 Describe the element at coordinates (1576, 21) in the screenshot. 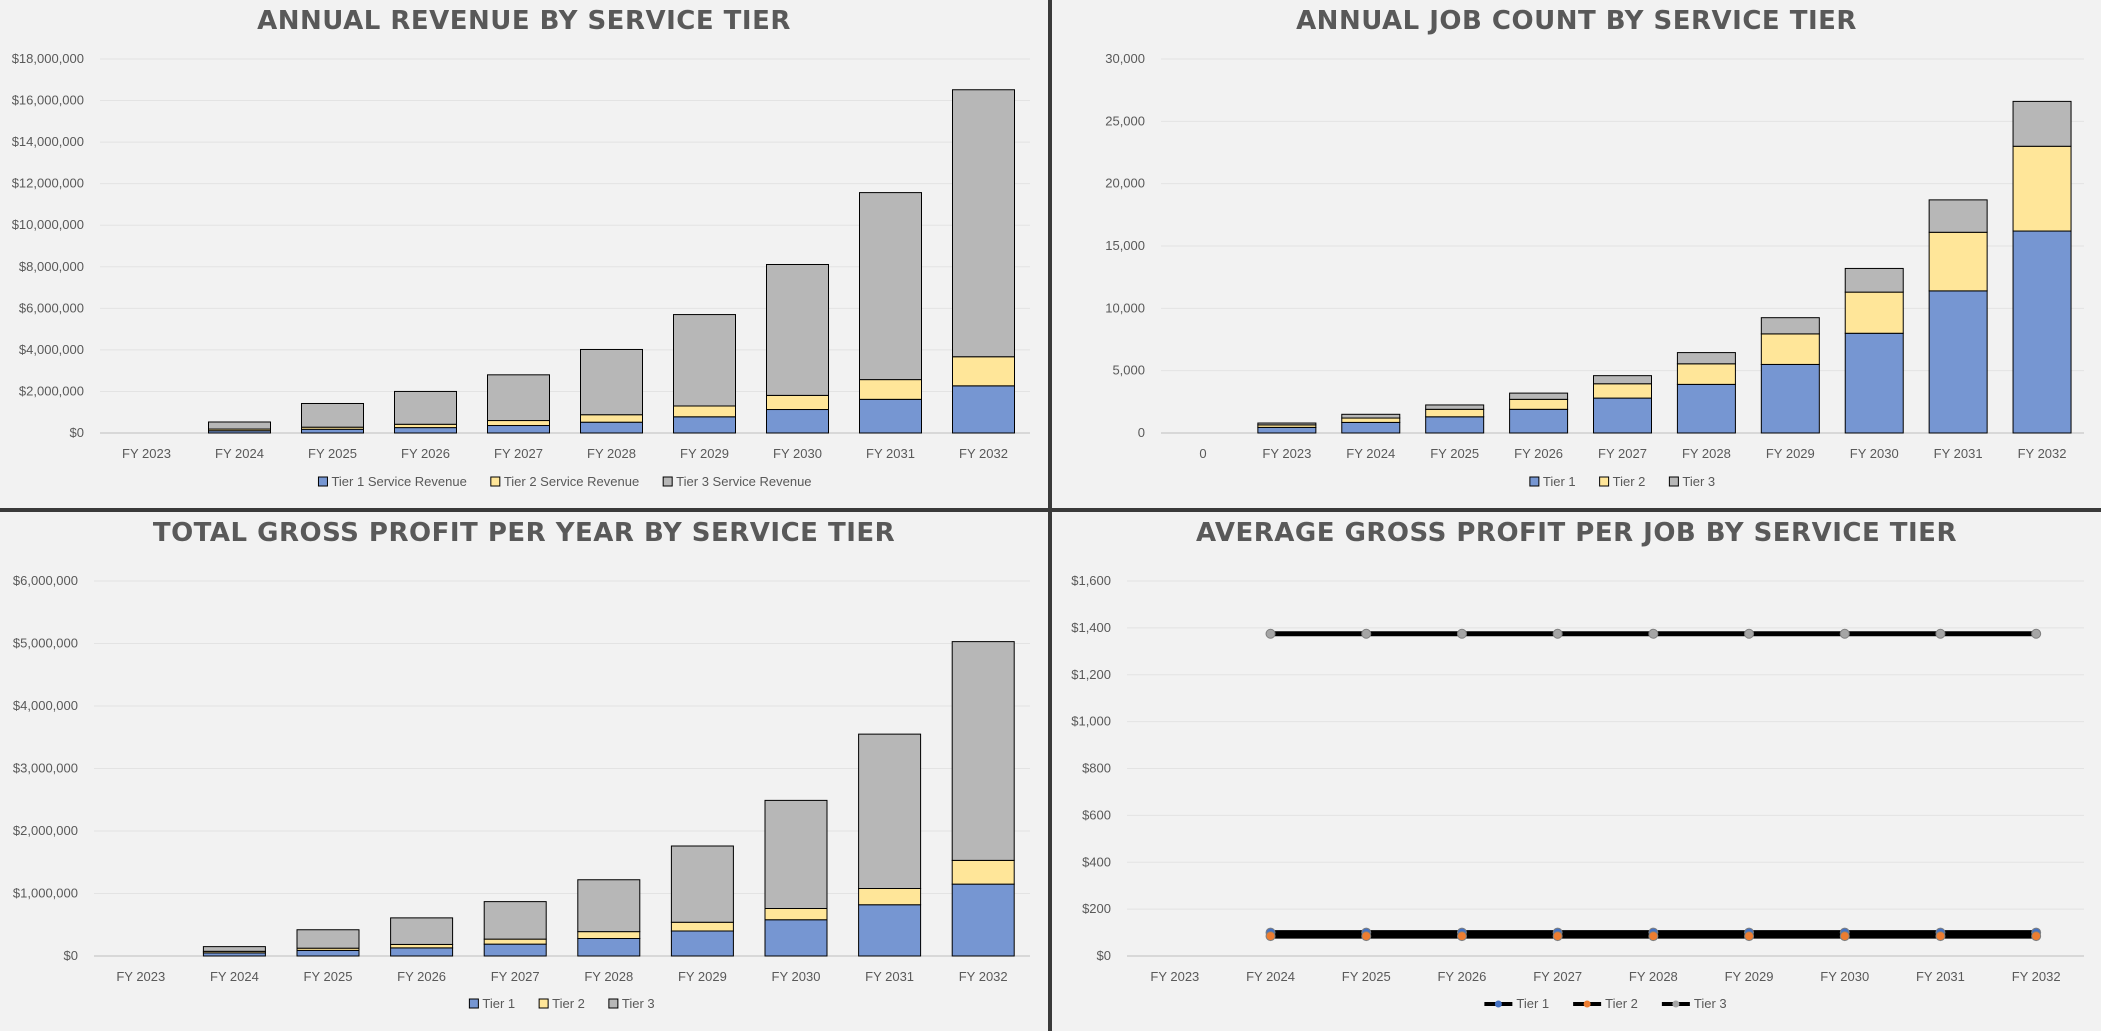

I see `chart-title: ANNUAL JOB COUNT BY SERVICE TIER` at that location.